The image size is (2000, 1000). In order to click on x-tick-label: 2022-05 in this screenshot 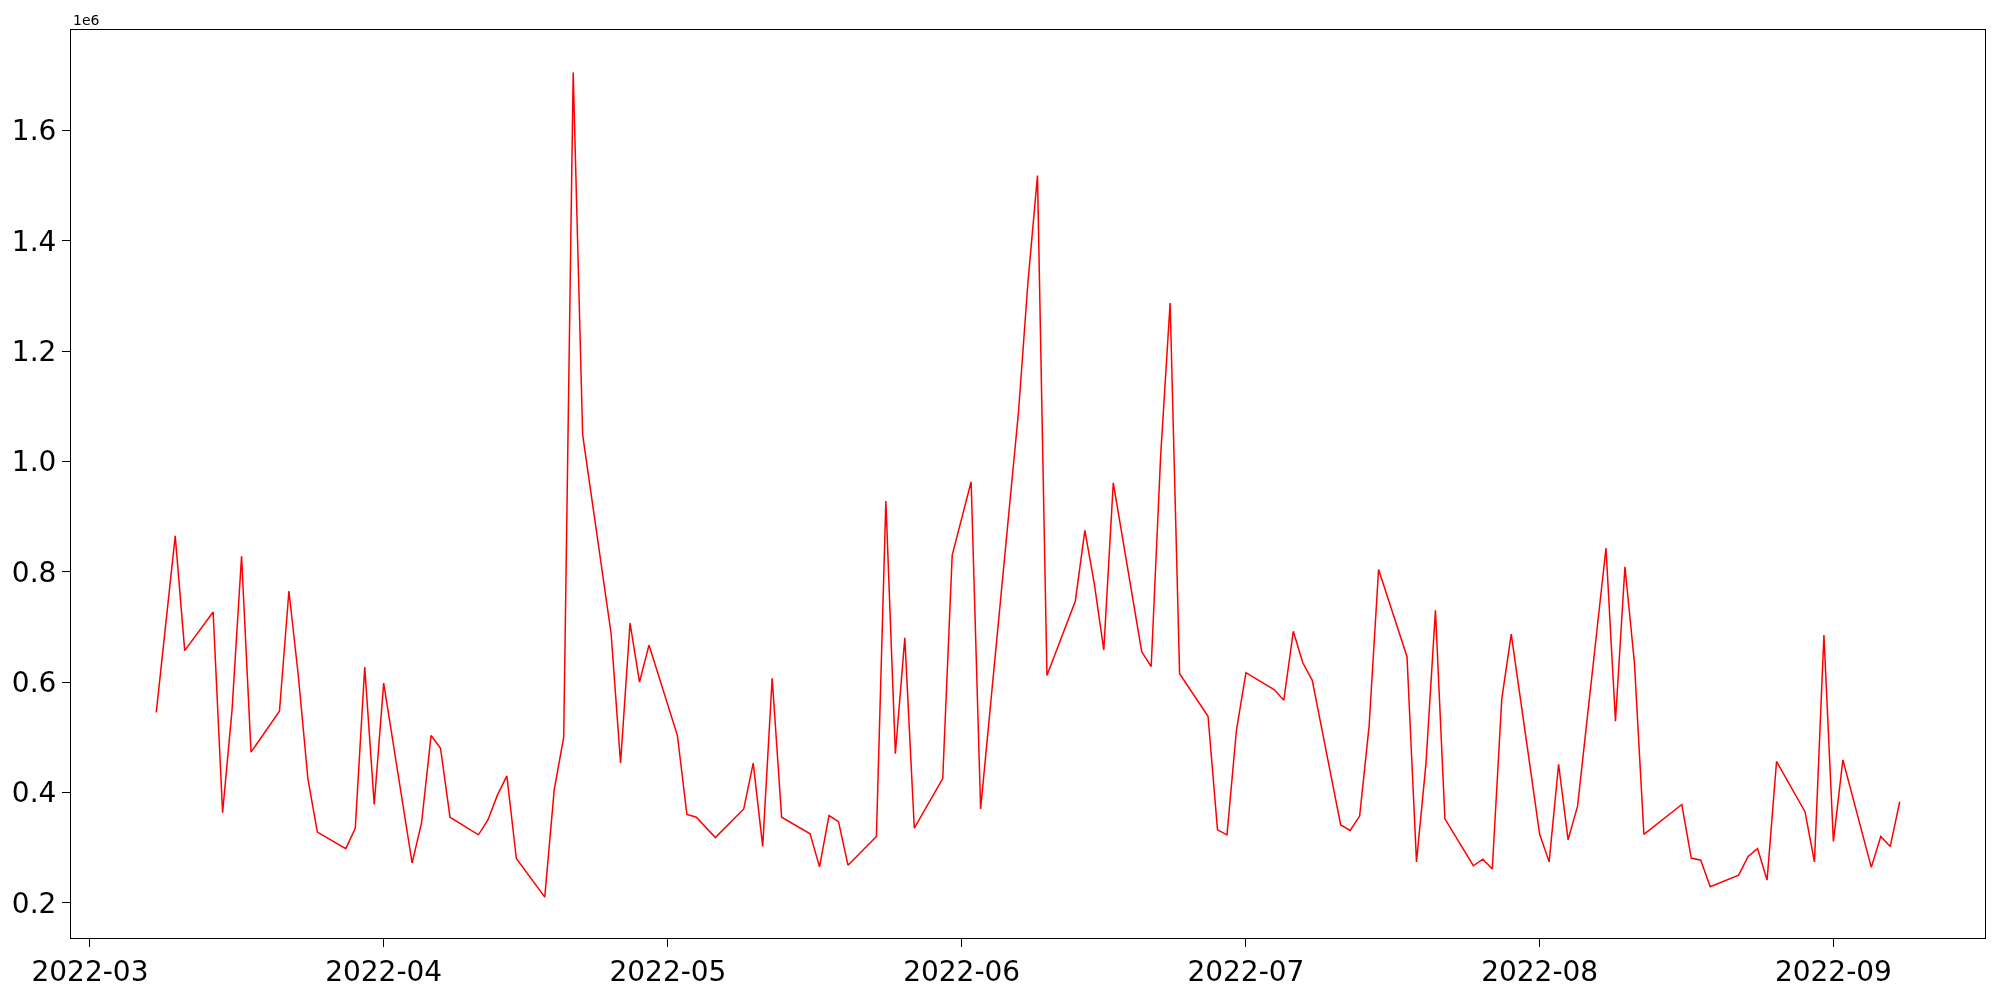, I will do `click(668, 971)`.